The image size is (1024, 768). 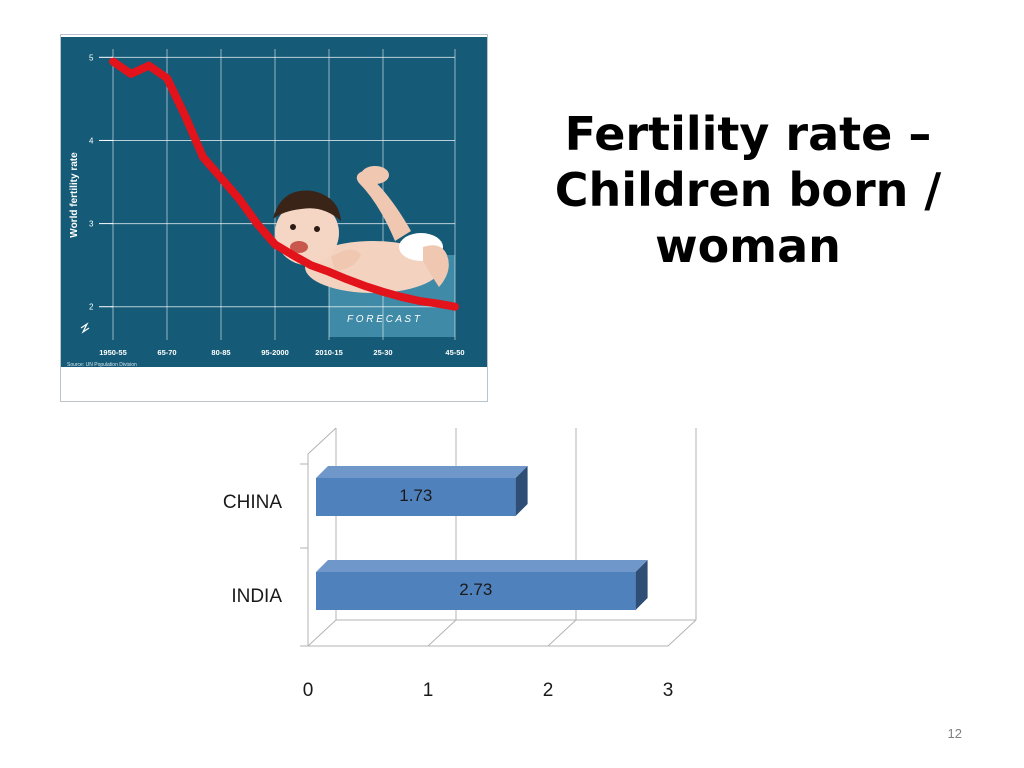 What do you see at coordinates (383, 206) in the screenshot?
I see `baby-raised-leg` at bounding box center [383, 206].